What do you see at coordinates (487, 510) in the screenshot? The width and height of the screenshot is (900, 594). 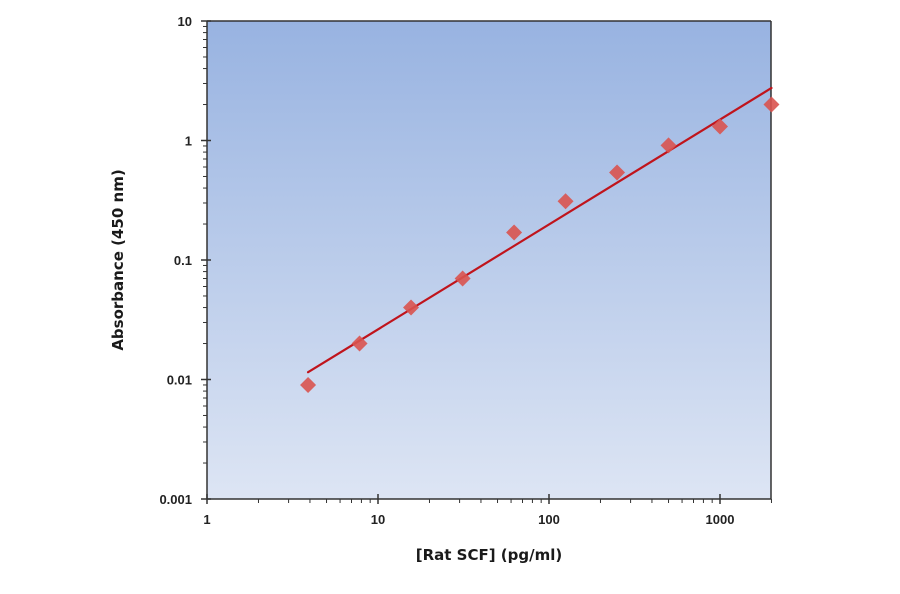 I see `x-axis: 1 10 100 1000` at bounding box center [487, 510].